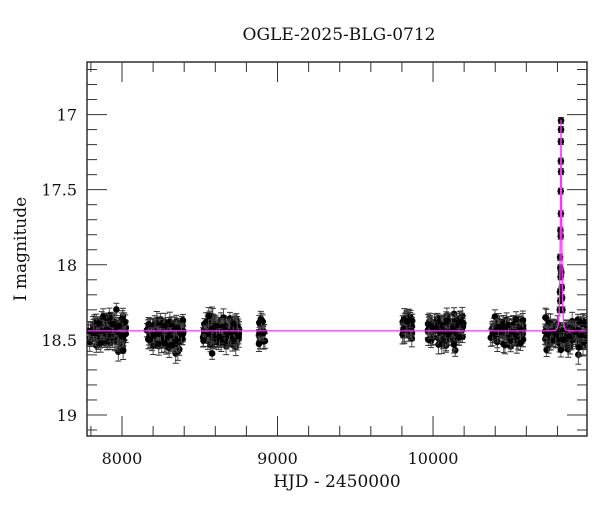  What do you see at coordinates (59, 190) in the screenshot?
I see `y-tick-label: 17.5` at bounding box center [59, 190].